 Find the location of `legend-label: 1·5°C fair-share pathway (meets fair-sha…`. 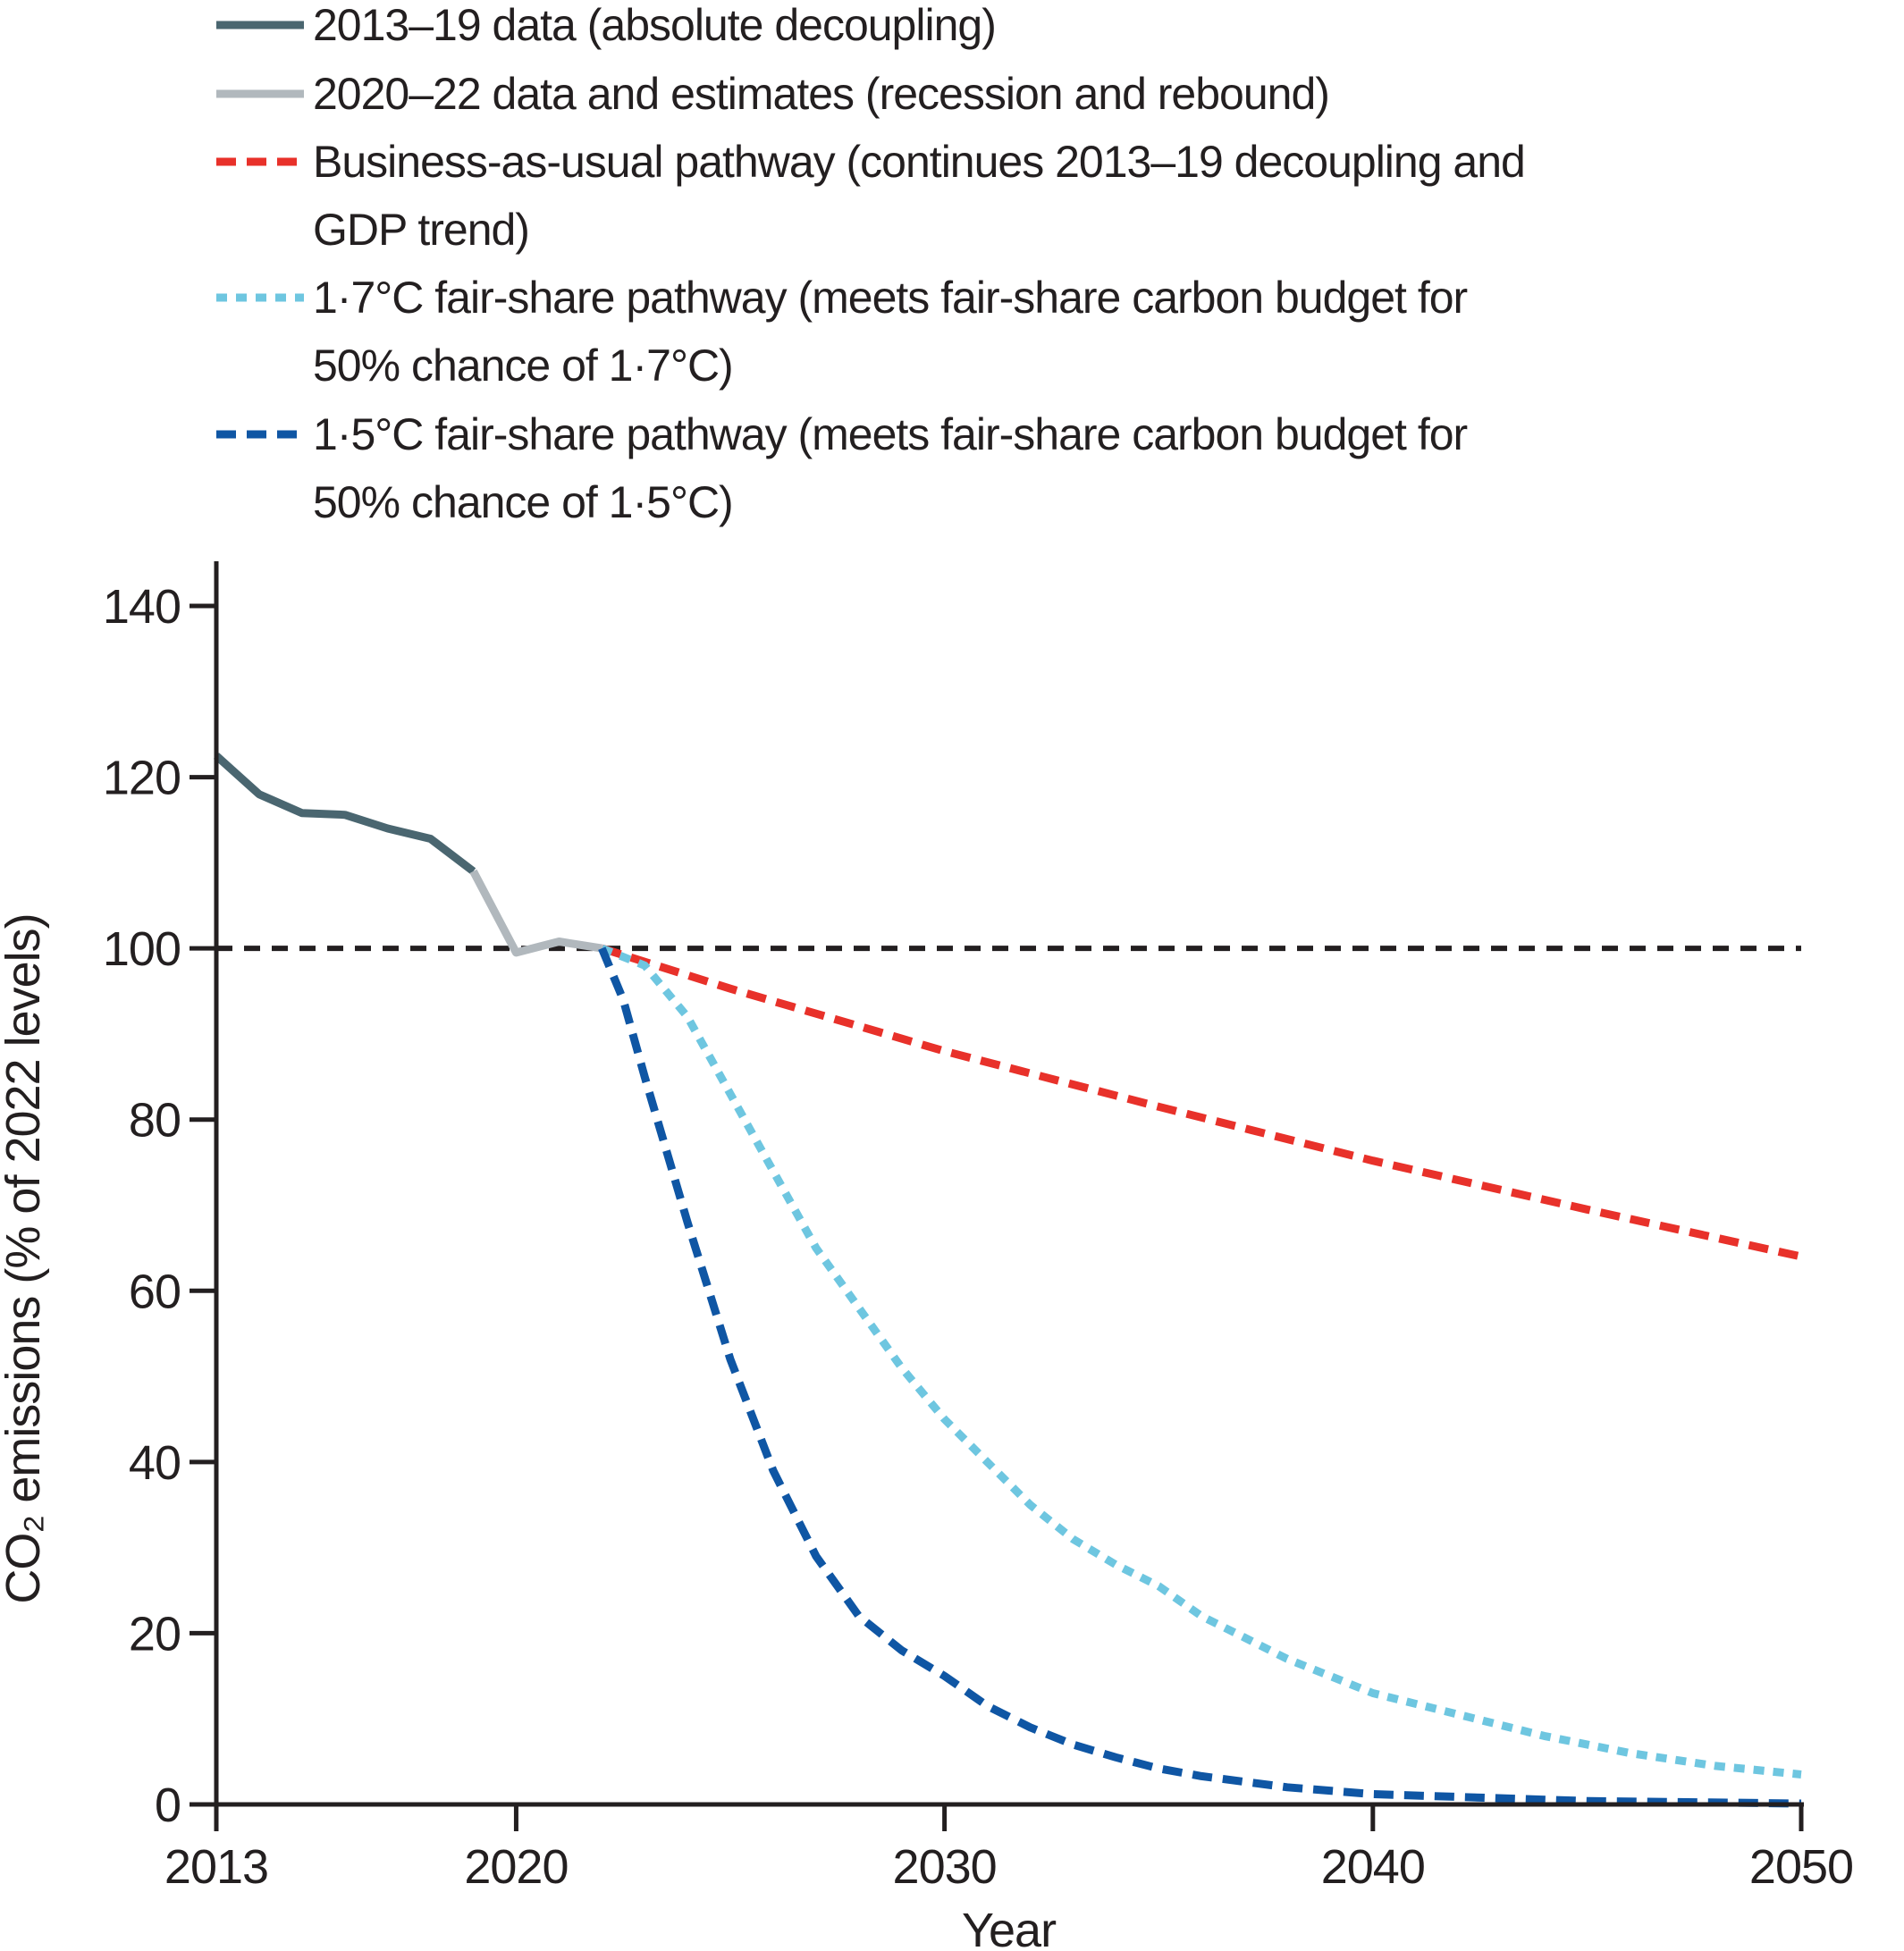

legend-label: 1·5°C fair-share pathway (meets fair-sha… is located at coordinates (890, 434).